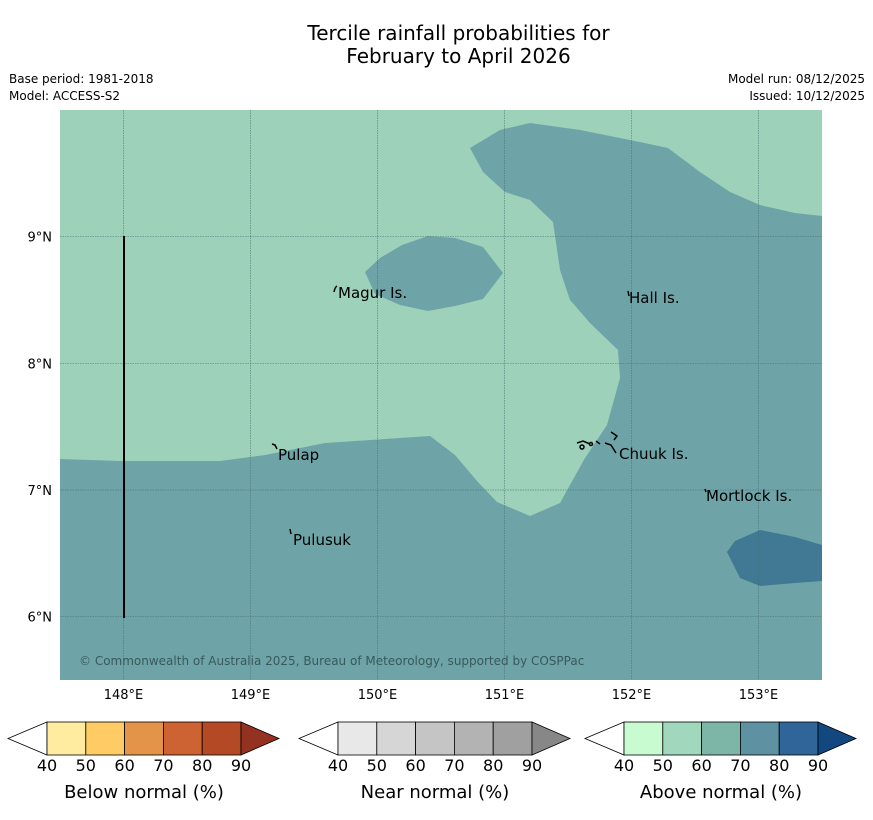 This screenshot has width=873, height=820. What do you see at coordinates (251, 695) in the screenshot?
I see `lon-tick-label: 149°E` at bounding box center [251, 695].